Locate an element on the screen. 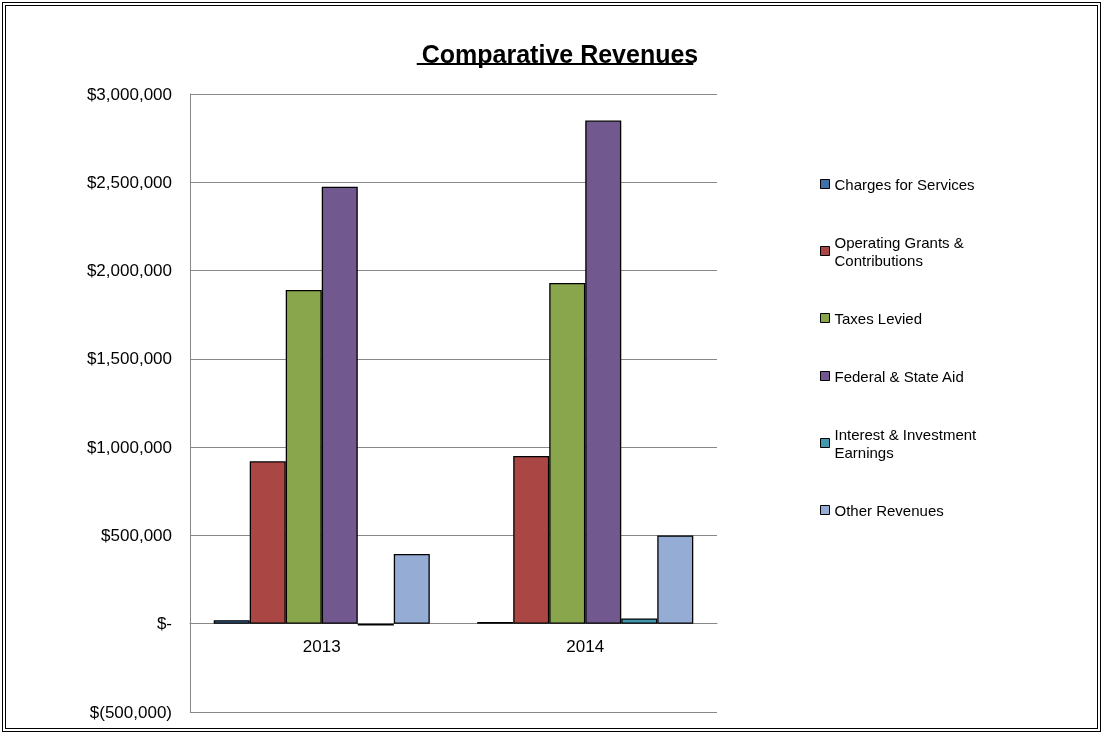 The width and height of the screenshot is (1107, 738). bar is located at coordinates (411, 588).